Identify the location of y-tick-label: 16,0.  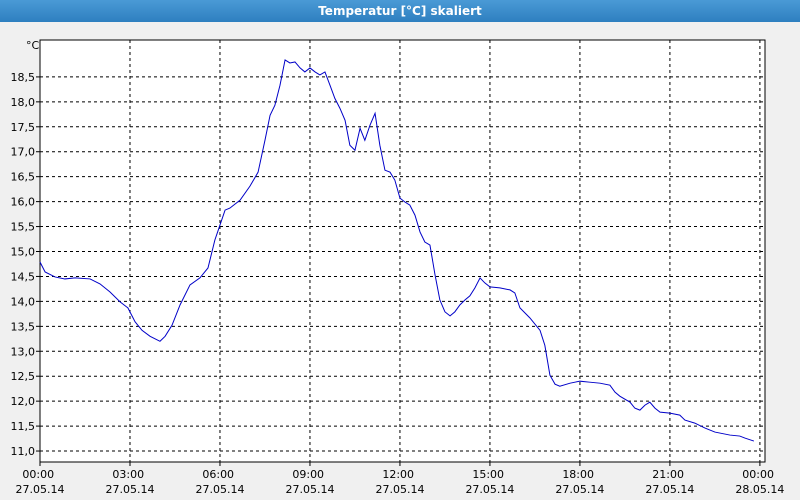
(23, 202).